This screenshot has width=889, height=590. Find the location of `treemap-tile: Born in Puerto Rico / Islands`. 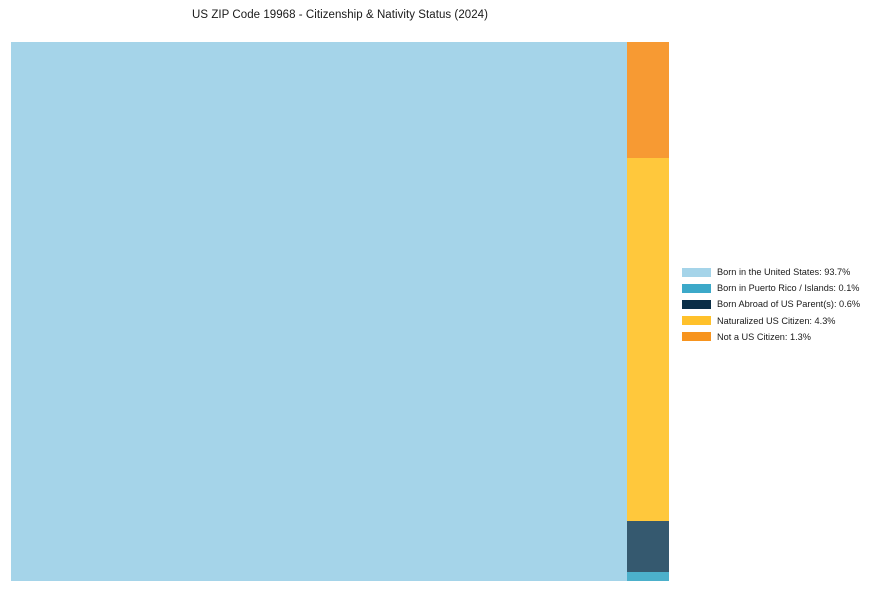

treemap-tile: Born in Puerto Rico / Islands is located at coordinates (648, 576).